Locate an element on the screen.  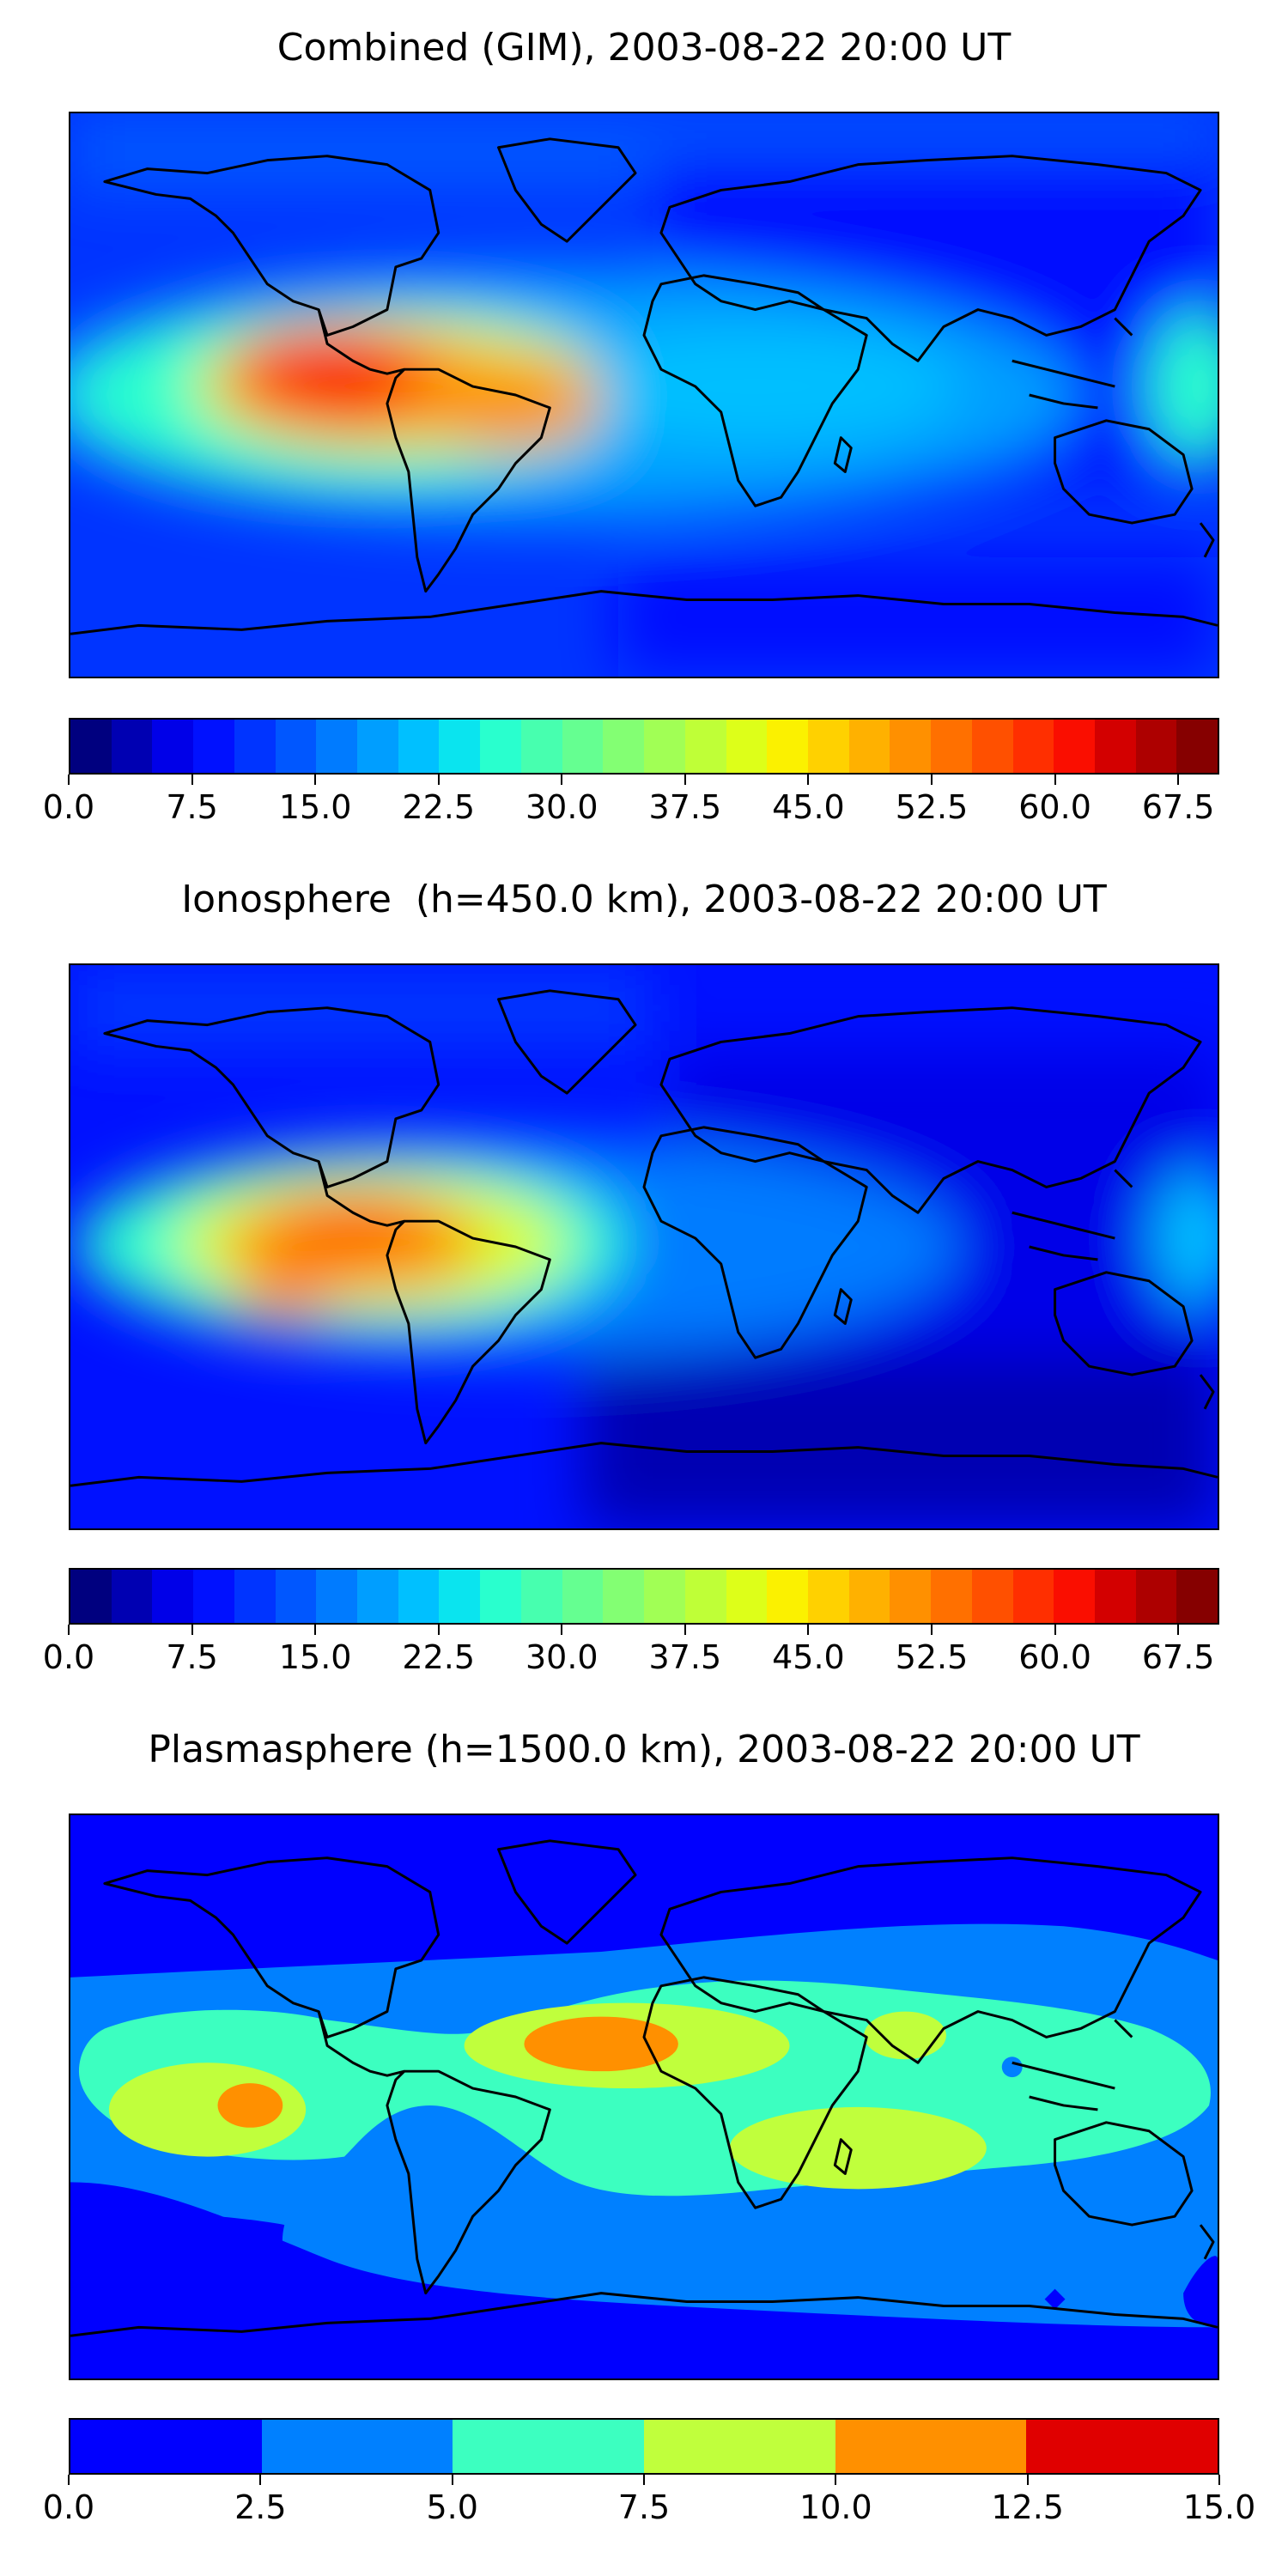
colorbar-tick-label: 2.5 is located at coordinates (260, 2507).